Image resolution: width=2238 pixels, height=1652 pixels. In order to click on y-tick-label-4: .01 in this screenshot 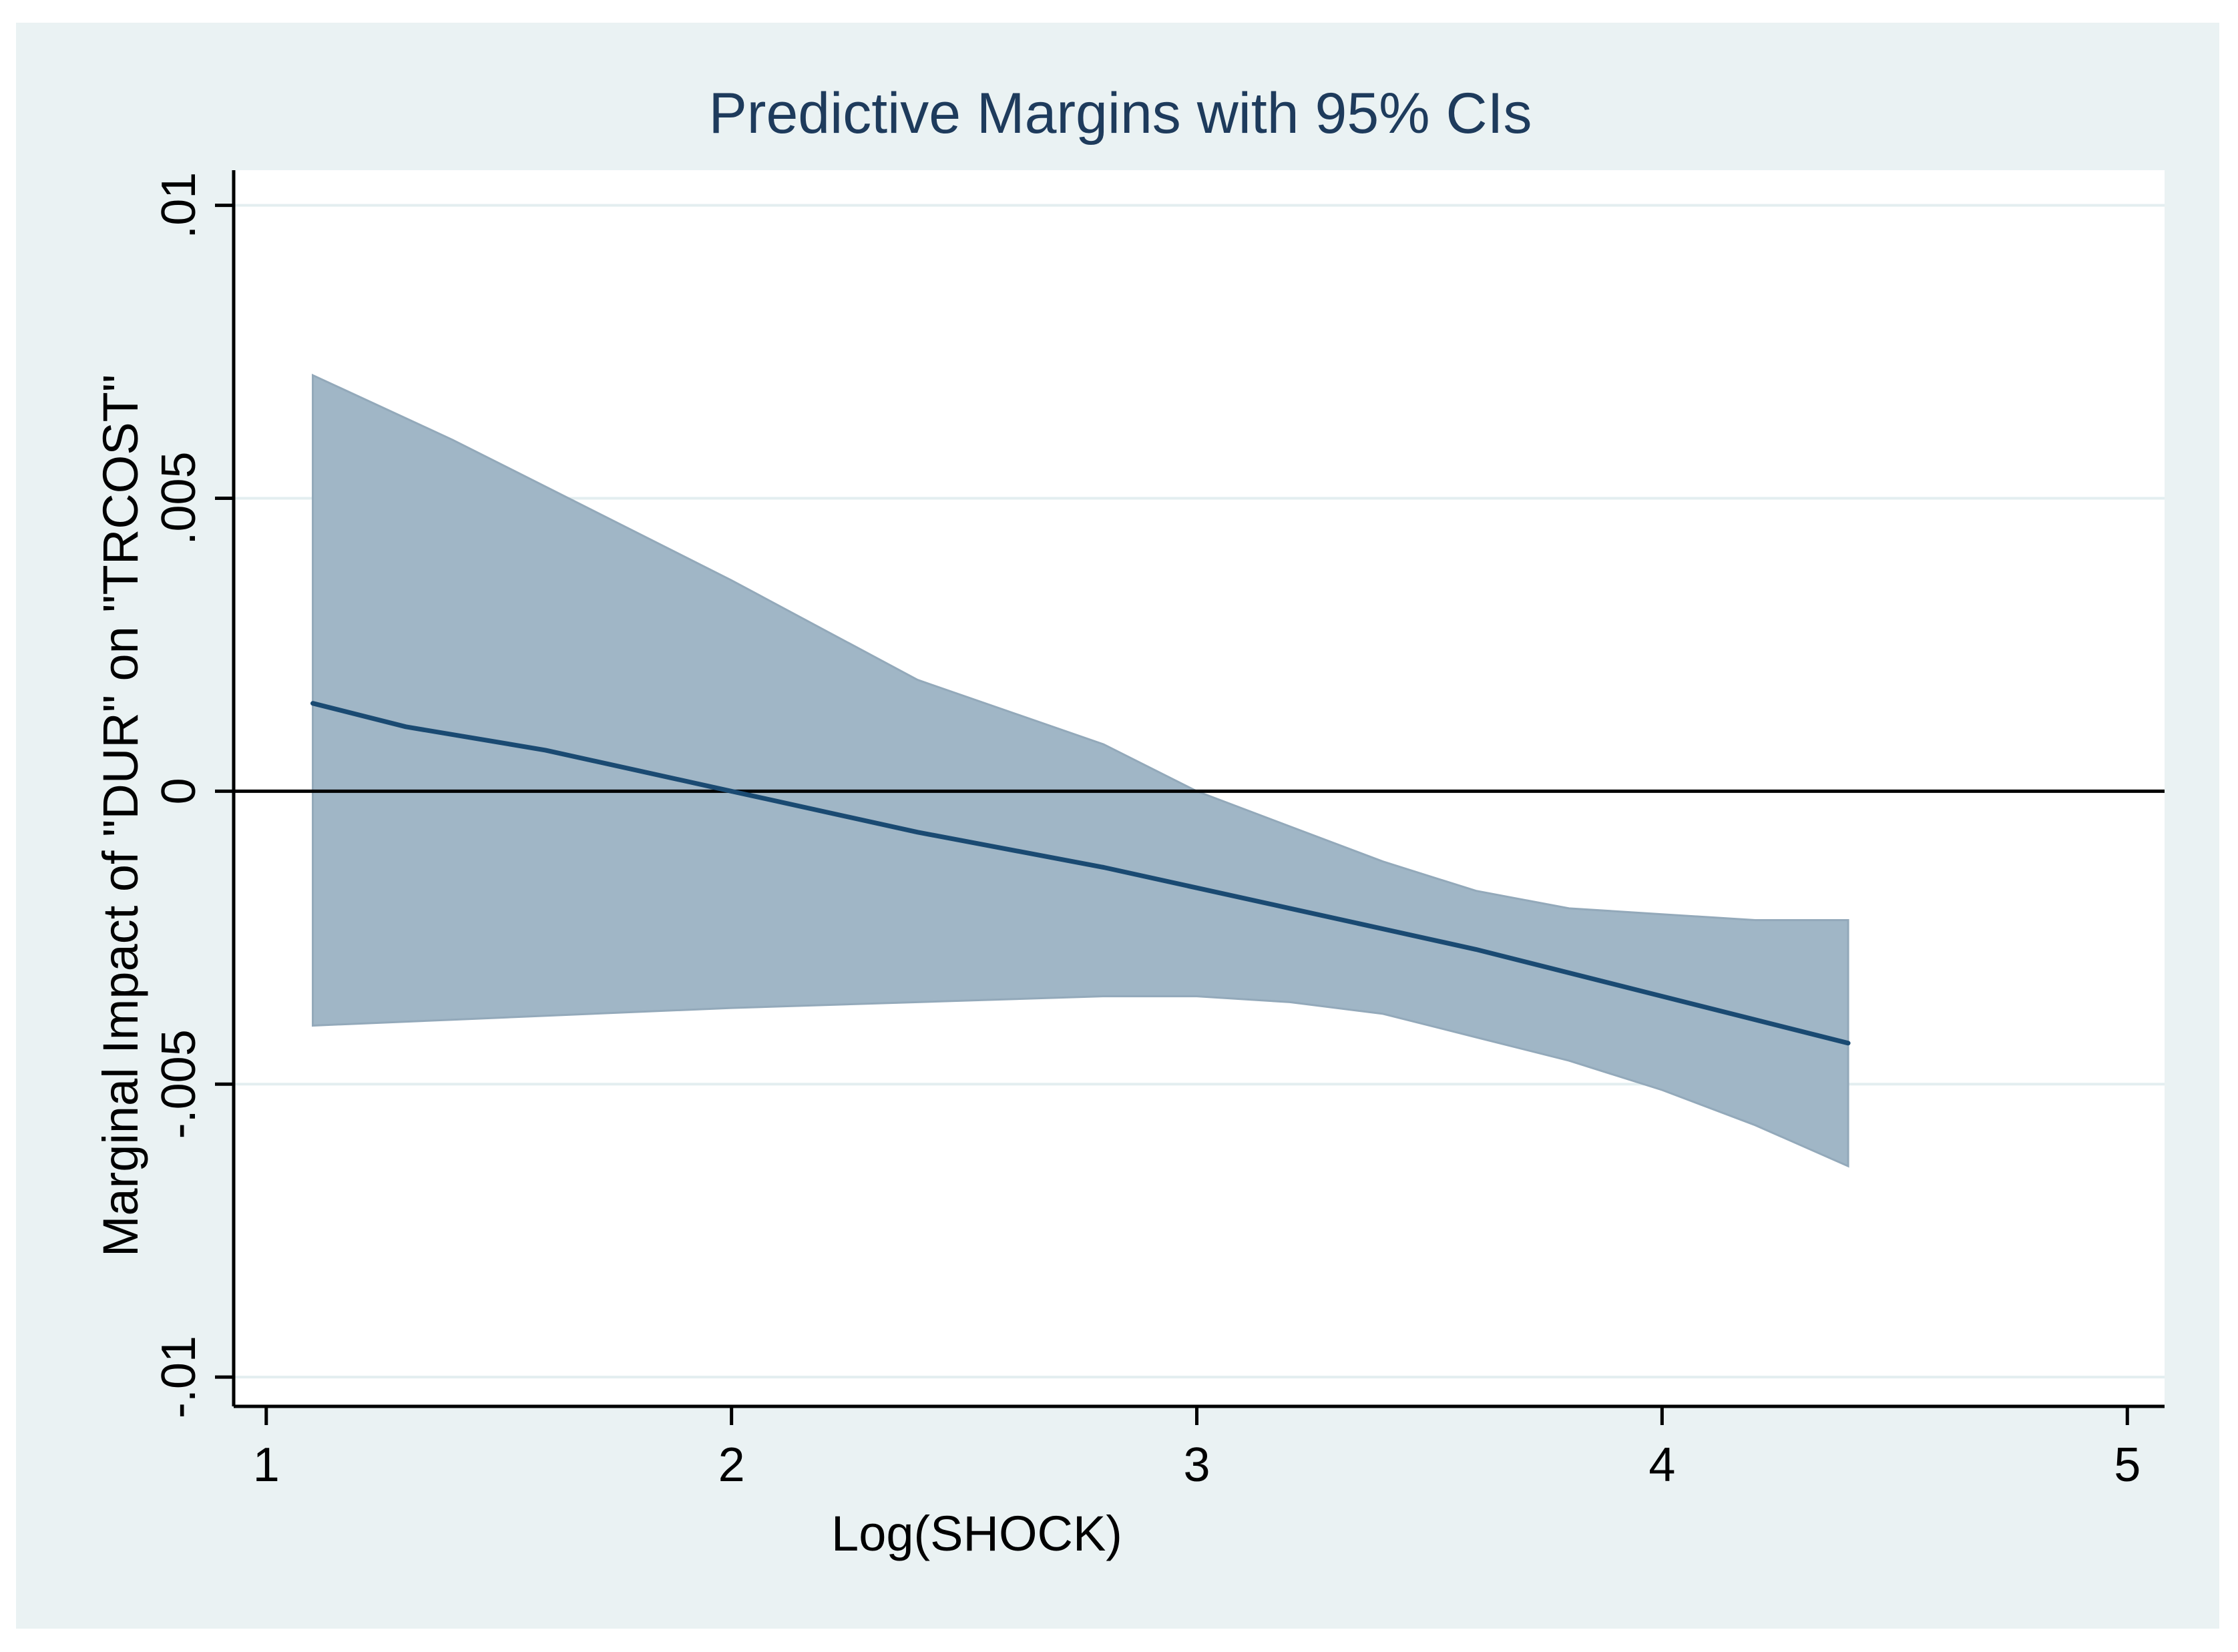, I will do `click(179, 205)`.